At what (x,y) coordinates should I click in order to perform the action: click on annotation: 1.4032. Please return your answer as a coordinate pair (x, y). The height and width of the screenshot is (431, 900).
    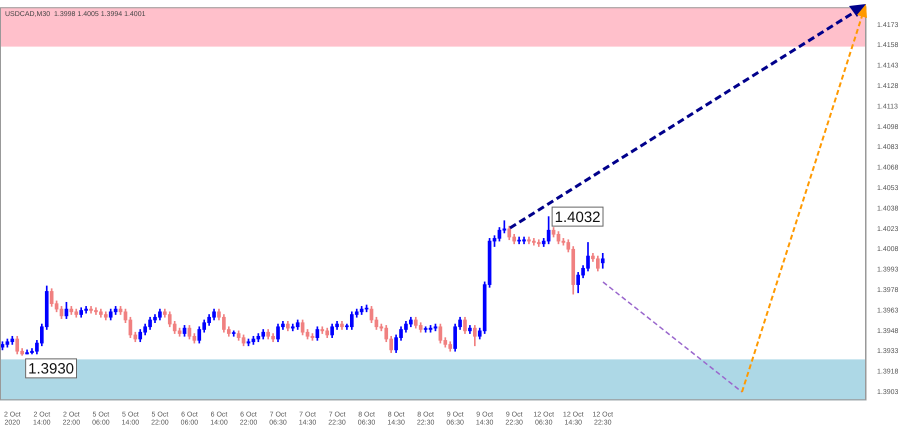
    Looking at the image, I should click on (577, 217).